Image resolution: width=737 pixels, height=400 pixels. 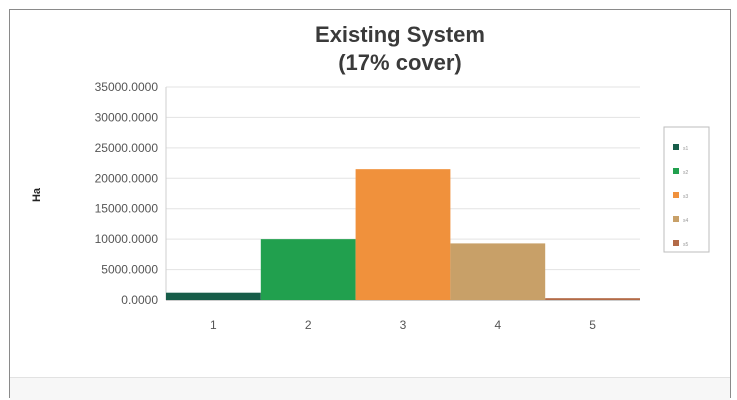 I want to click on legend-box, so click(x=686, y=189).